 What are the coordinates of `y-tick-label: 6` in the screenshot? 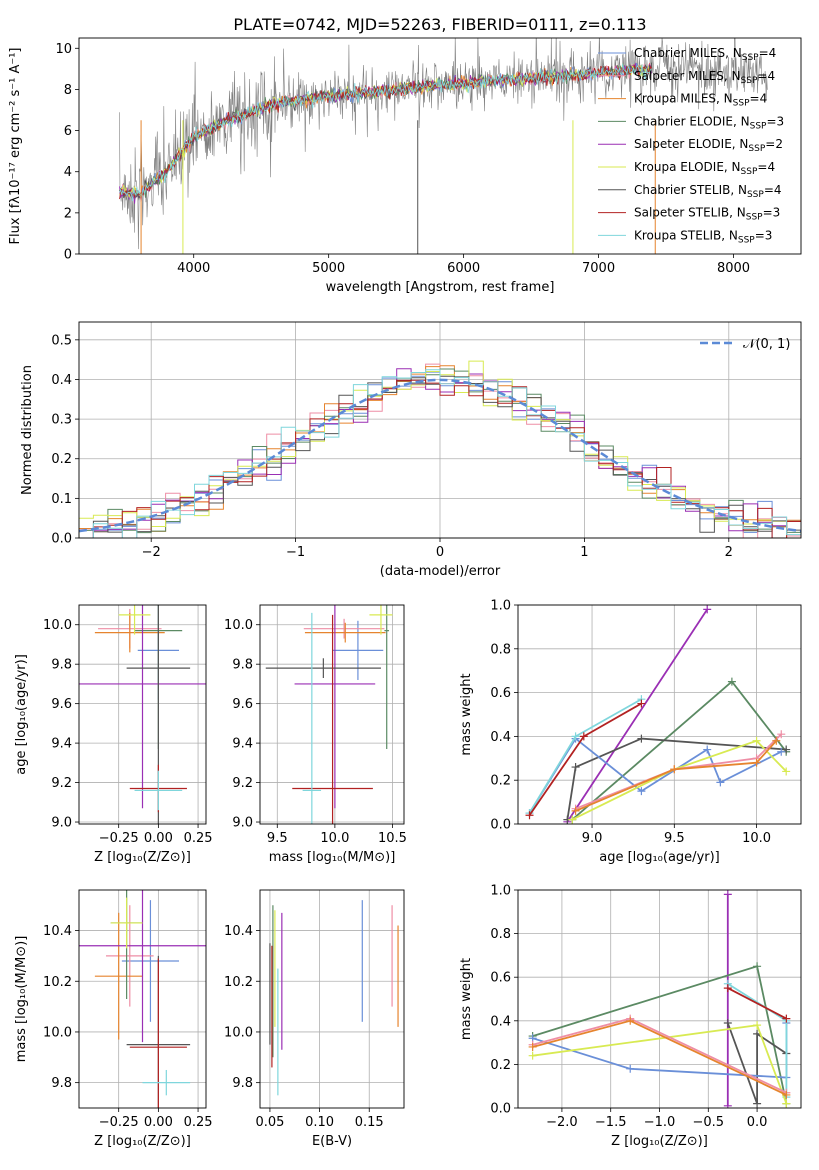 It's located at (68, 131).